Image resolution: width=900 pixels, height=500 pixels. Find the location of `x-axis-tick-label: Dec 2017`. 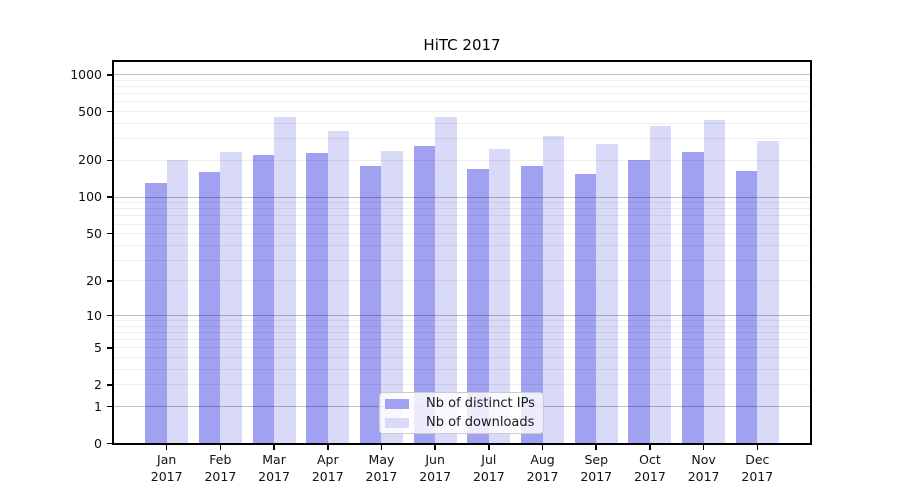

x-axis-tick-label: Dec 2017 is located at coordinates (757, 468).